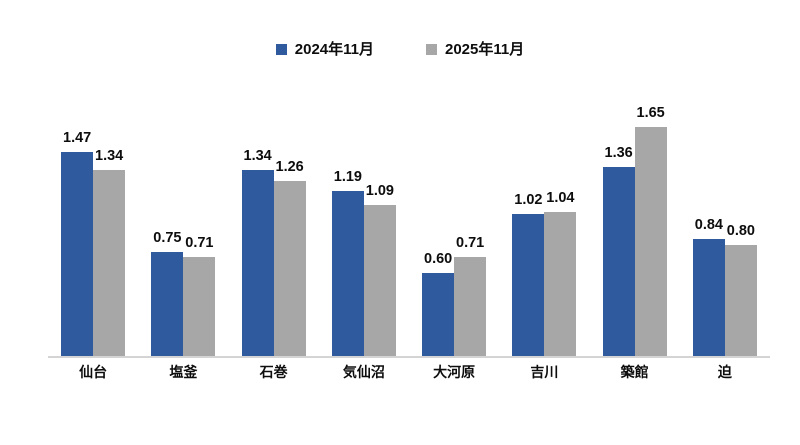  What do you see at coordinates (634, 372) in the screenshot?
I see `x-axis-label: 築館` at bounding box center [634, 372].